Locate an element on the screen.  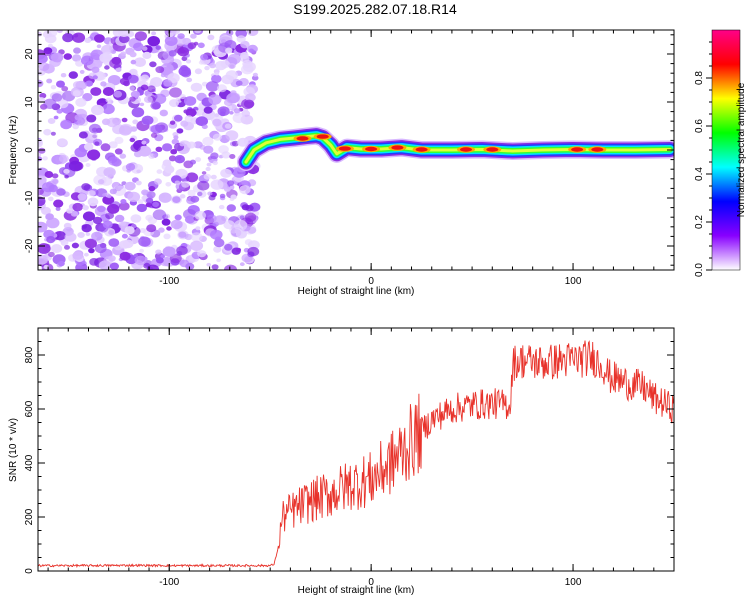
spectrogram-x-axis-label: Height of straight line (km) is located at coordinates (356, 291).